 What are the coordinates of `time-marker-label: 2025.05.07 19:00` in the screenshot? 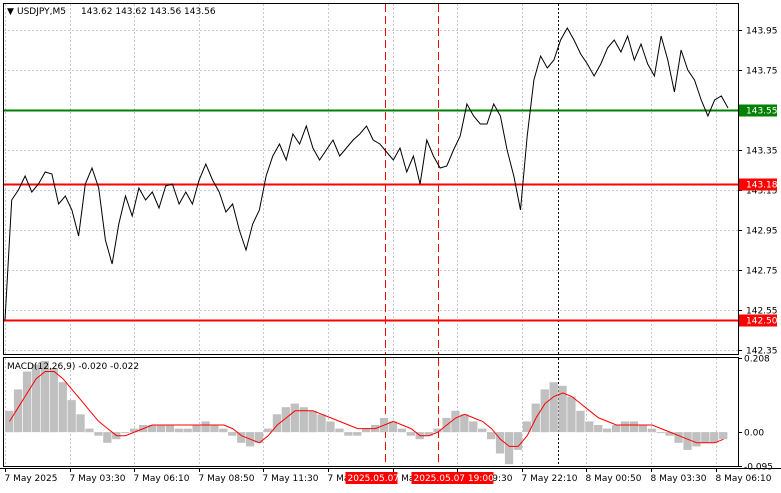 It's located at (454, 479).